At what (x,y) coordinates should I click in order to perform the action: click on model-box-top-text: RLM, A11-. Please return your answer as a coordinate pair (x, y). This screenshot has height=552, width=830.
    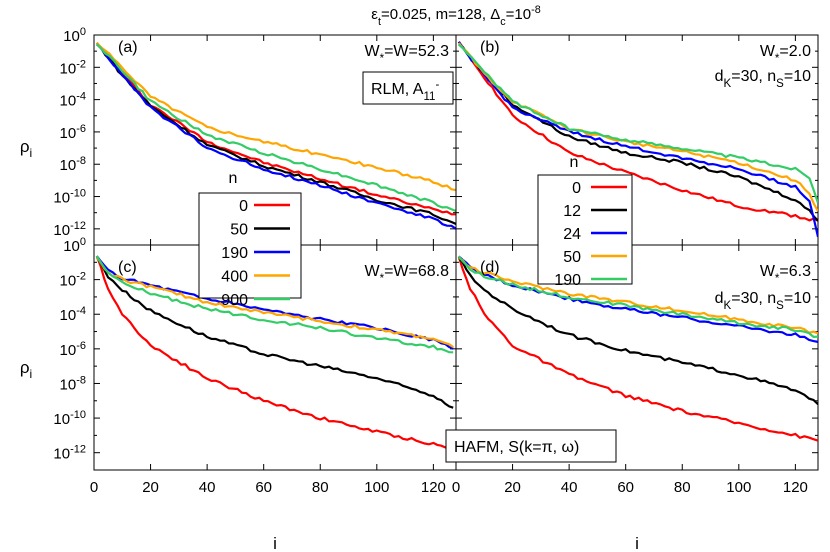
    Looking at the image, I should click on (405, 91).